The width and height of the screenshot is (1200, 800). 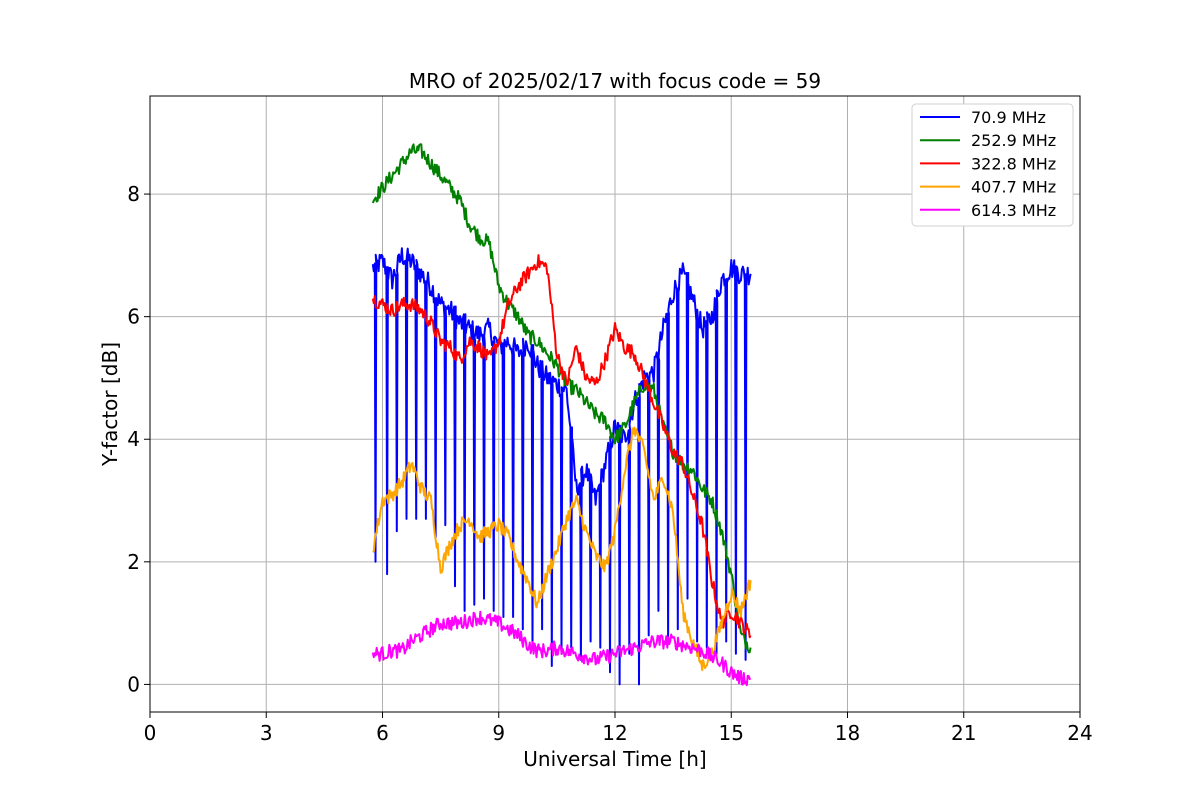 What do you see at coordinates (498, 733) in the screenshot?
I see `x-tick-label: 9` at bounding box center [498, 733].